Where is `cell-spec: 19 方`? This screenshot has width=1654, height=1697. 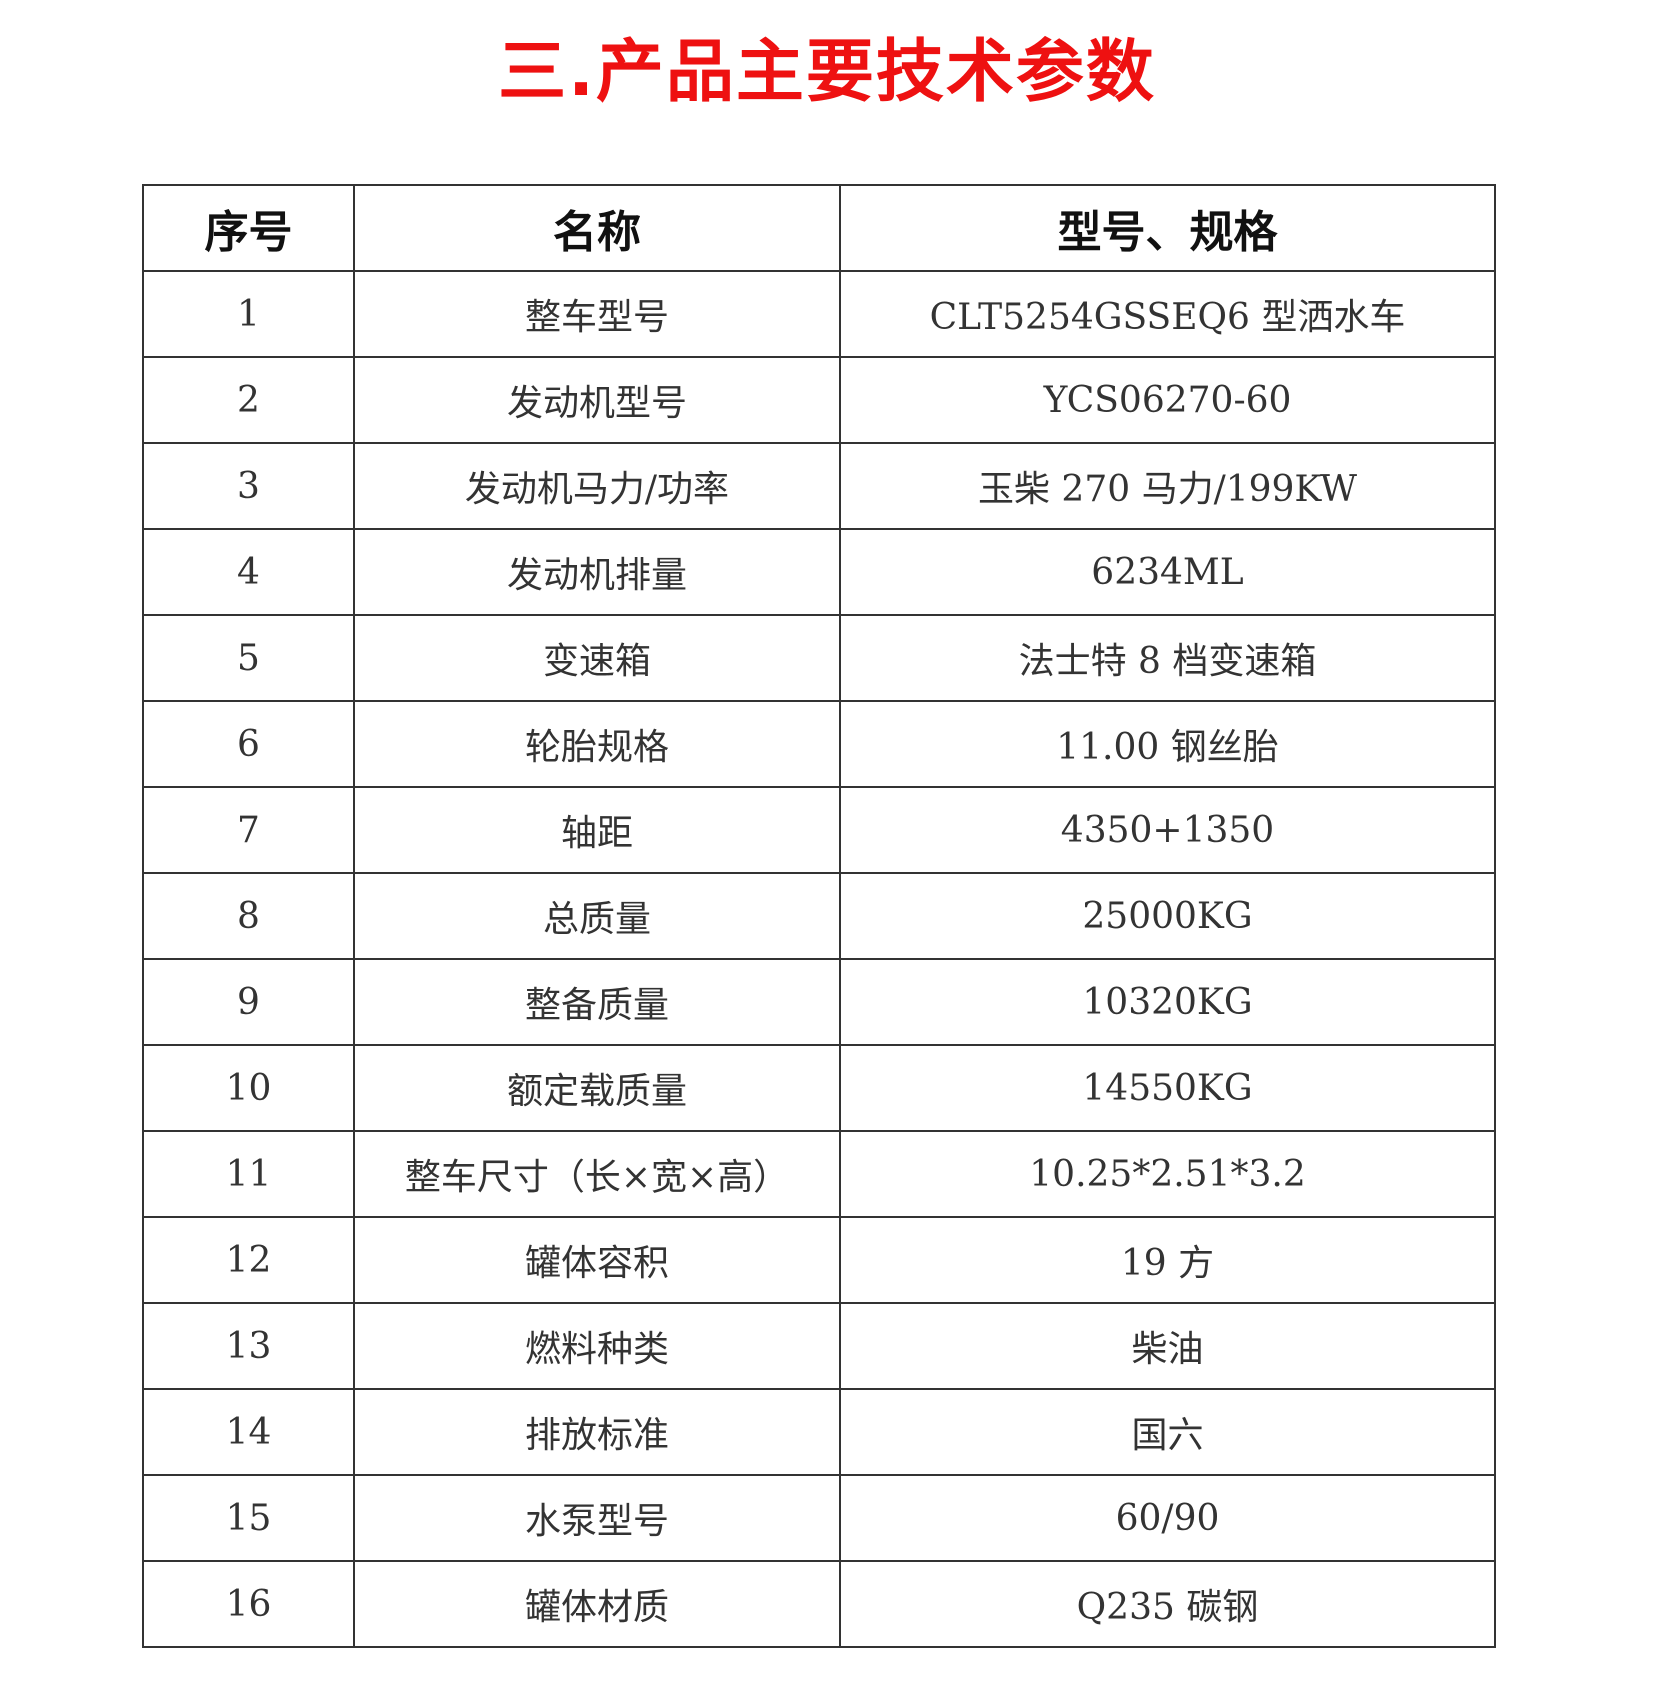
cell-spec: 19 方 is located at coordinates (1167, 1260).